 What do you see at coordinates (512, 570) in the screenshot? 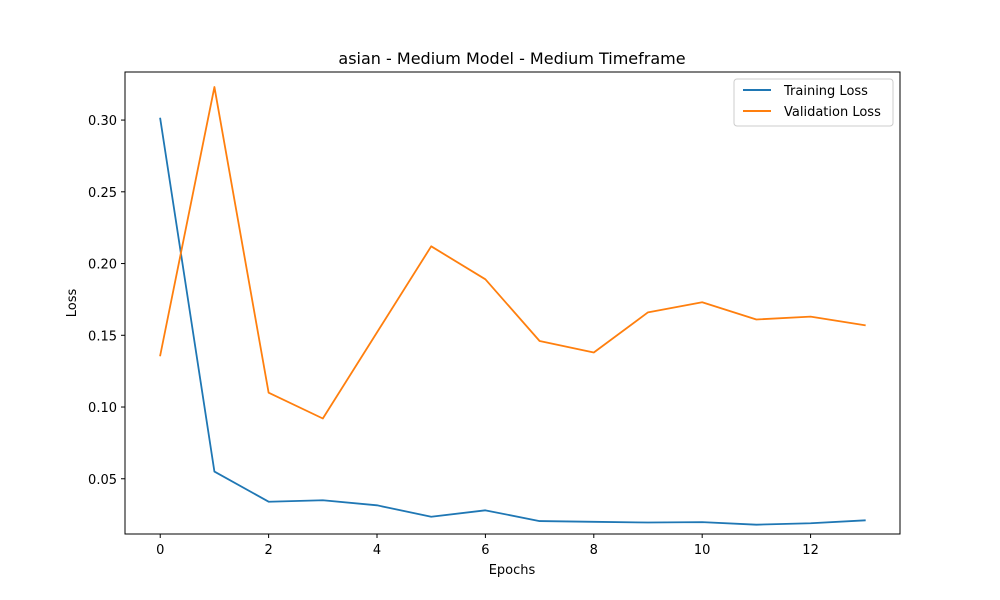
I see `x-axis-title: Epochs` at bounding box center [512, 570].